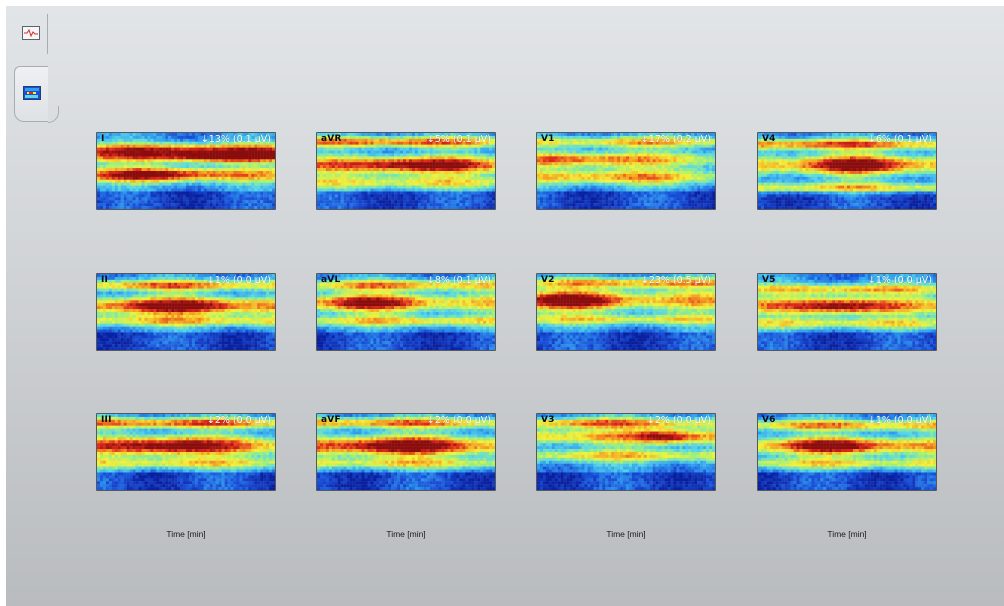  I want to click on lead-label: II, so click(105, 280).